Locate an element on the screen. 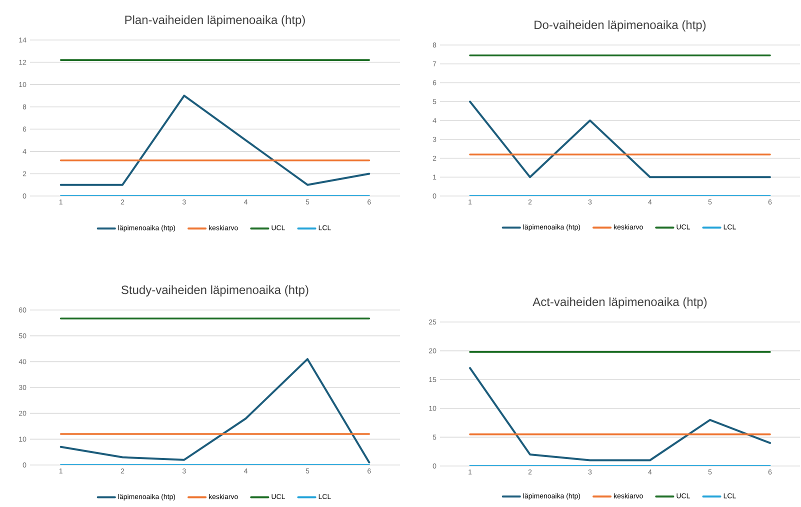 Image resolution: width=801 pixels, height=507 pixels. chart-title: Do-vaiheiden läpimenoaika (htp) is located at coordinates (620, 26).